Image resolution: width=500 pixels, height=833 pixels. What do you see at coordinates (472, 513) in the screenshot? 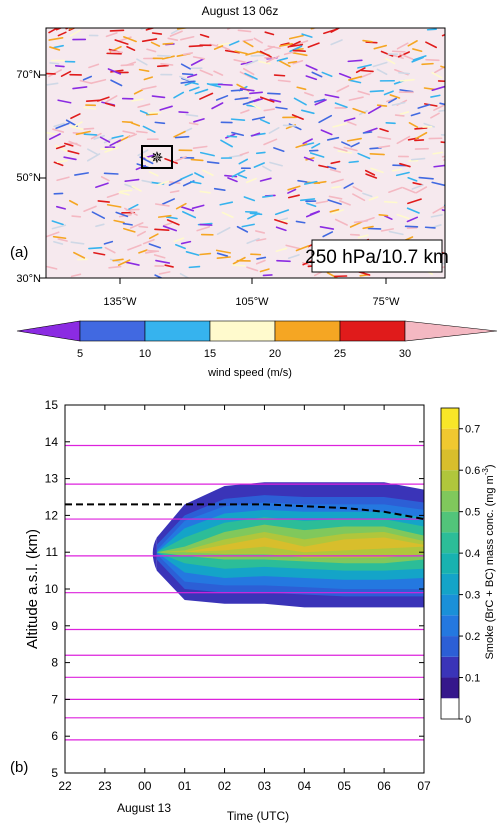
I see `smoke-colorbar-tick-label: 0.5` at bounding box center [472, 513].